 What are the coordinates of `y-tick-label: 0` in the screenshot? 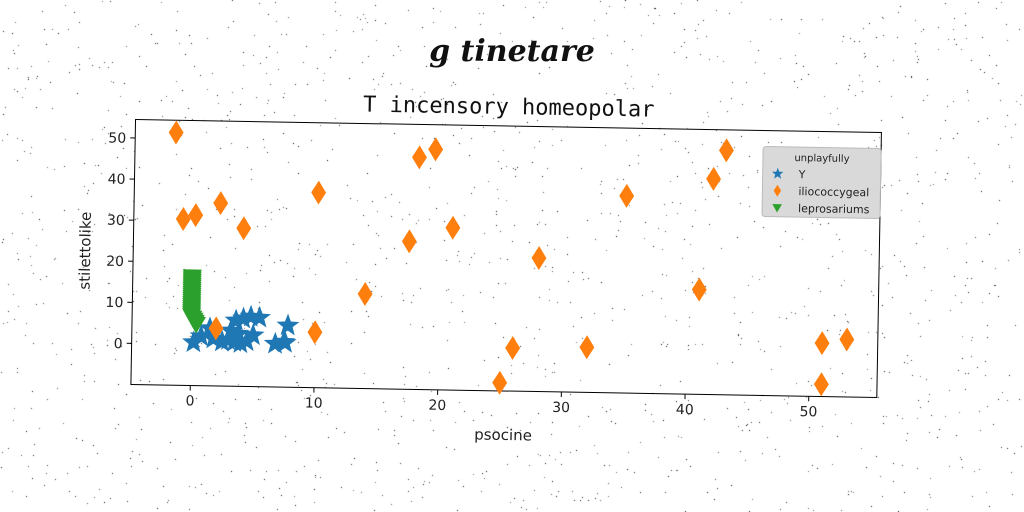 It's located at (118, 344).